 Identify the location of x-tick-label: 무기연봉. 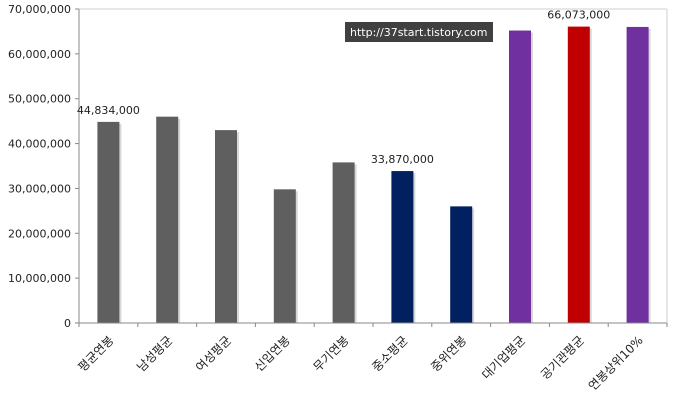
(331, 353).